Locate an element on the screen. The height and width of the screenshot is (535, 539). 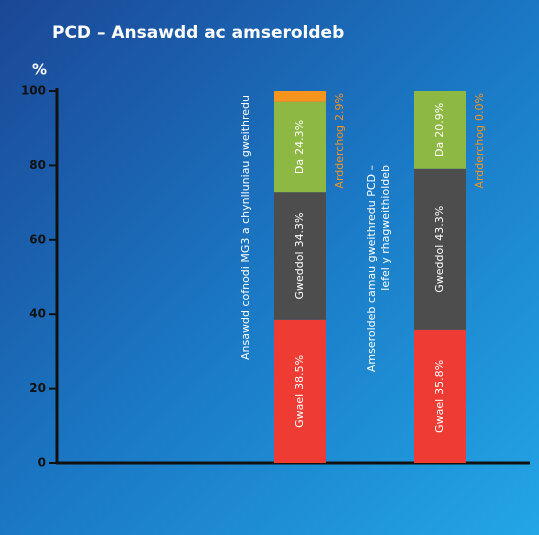
data-label: Gweddol 43.3% is located at coordinates (439, 249).